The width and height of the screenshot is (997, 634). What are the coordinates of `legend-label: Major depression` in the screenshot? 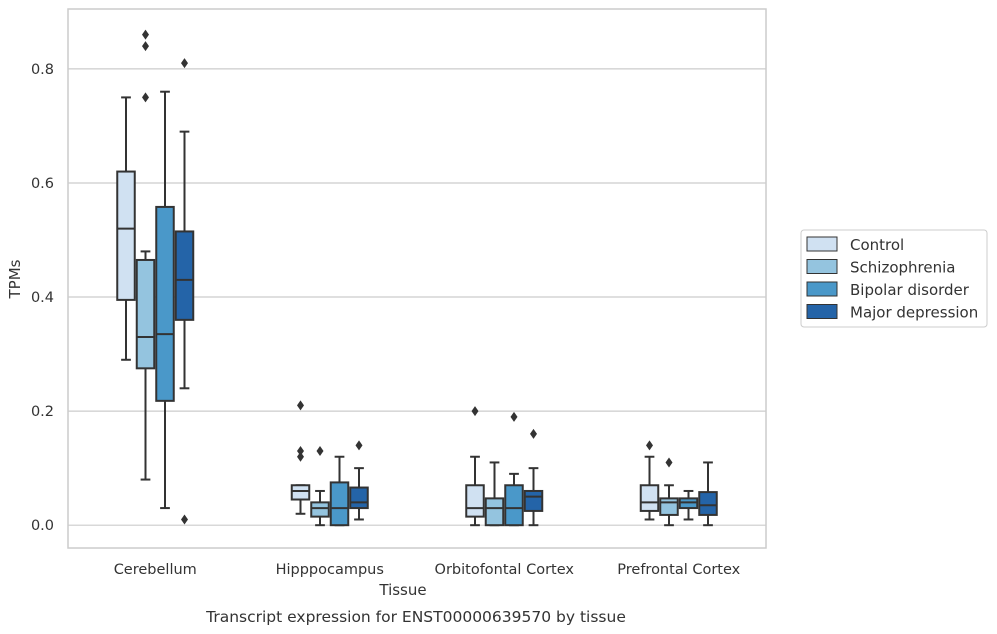 It's located at (914, 313).